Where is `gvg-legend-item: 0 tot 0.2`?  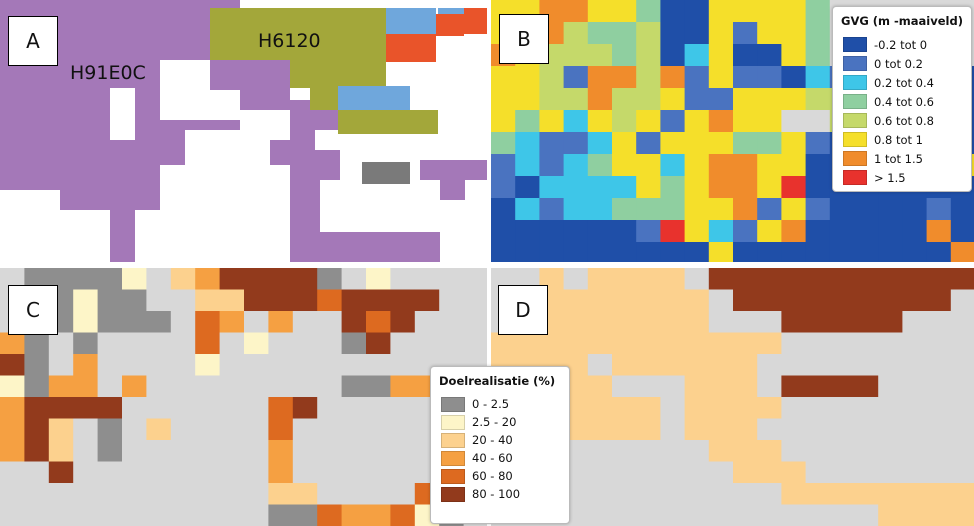 gvg-legend-item: 0 tot 0.2 is located at coordinates (907, 63).